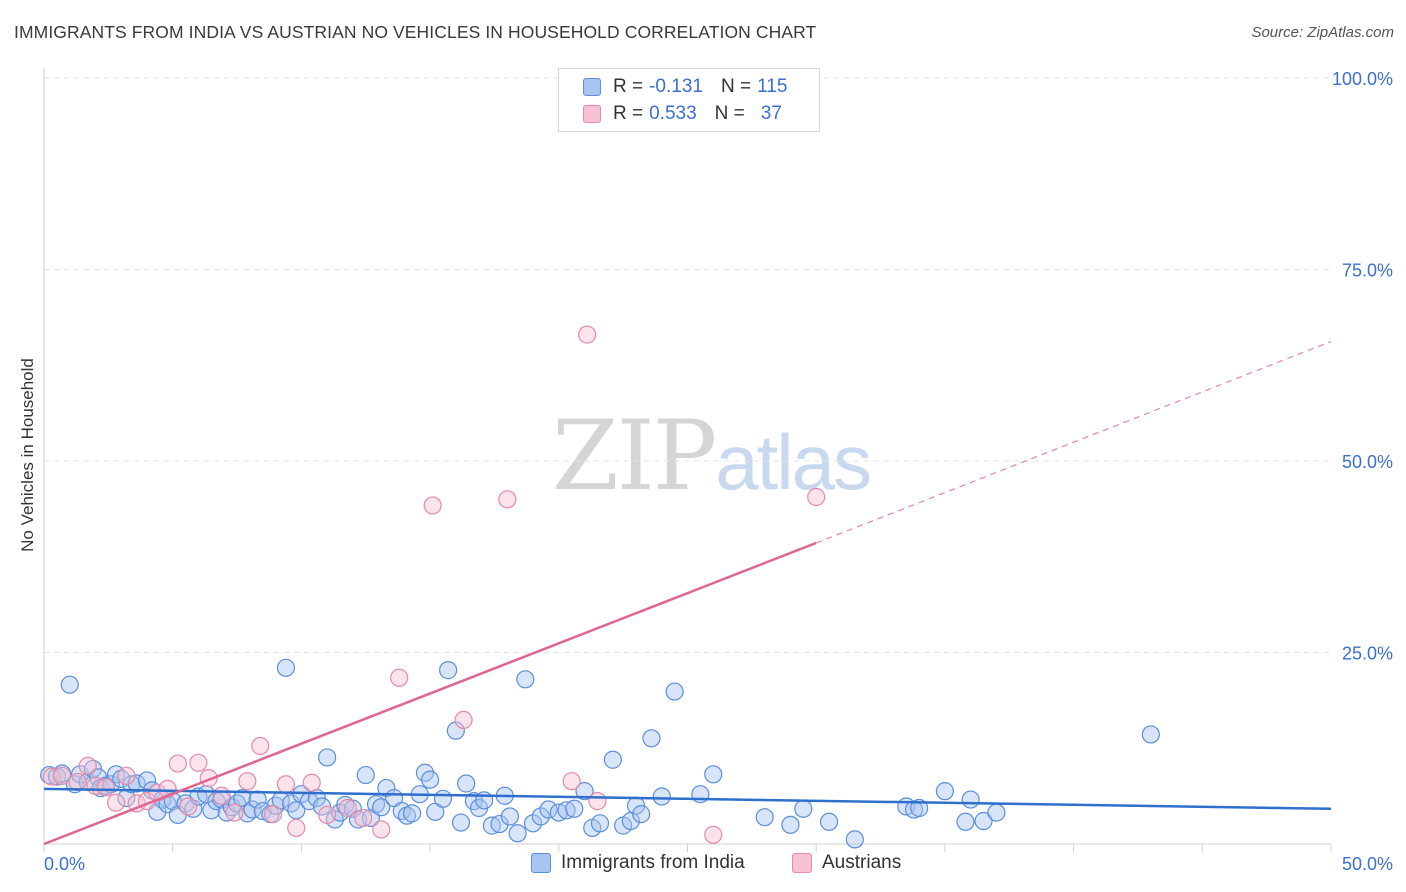 The image size is (1406, 892). What do you see at coordinates (1367, 271) in the screenshot?
I see `y-tick-label: 75.0%` at bounding box center [1367, 271].